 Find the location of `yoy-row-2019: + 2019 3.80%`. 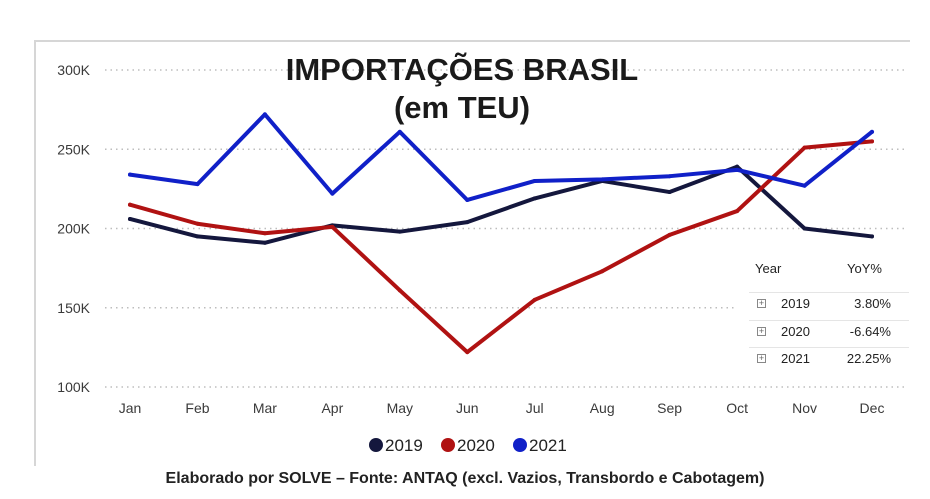

yoy-row-2019: + 2019 3.80% is located at coordinates (829, 303).